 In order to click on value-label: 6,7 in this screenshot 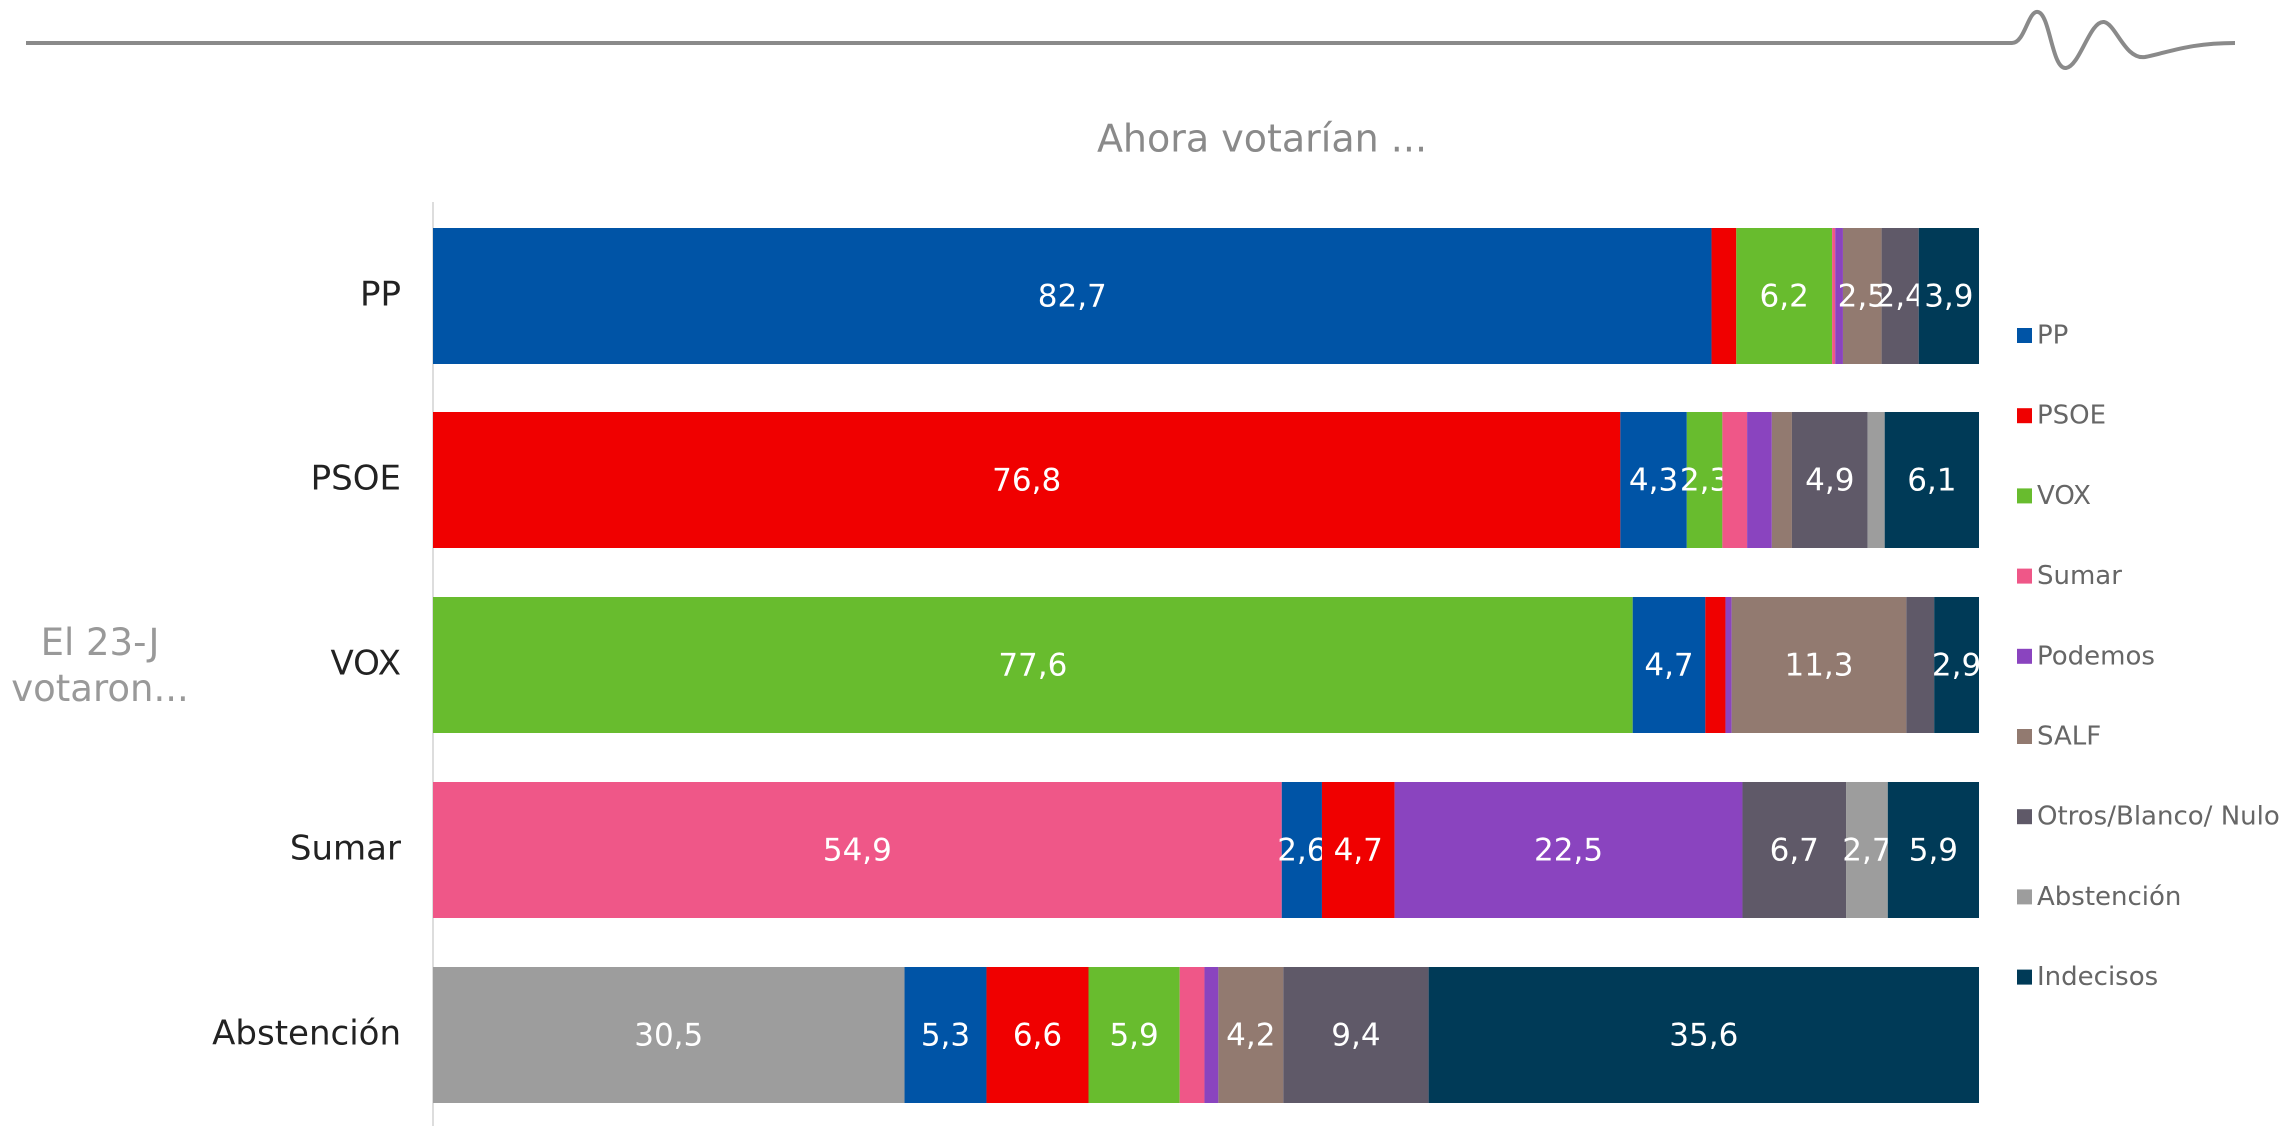, I will do `click(1794, 851)`.